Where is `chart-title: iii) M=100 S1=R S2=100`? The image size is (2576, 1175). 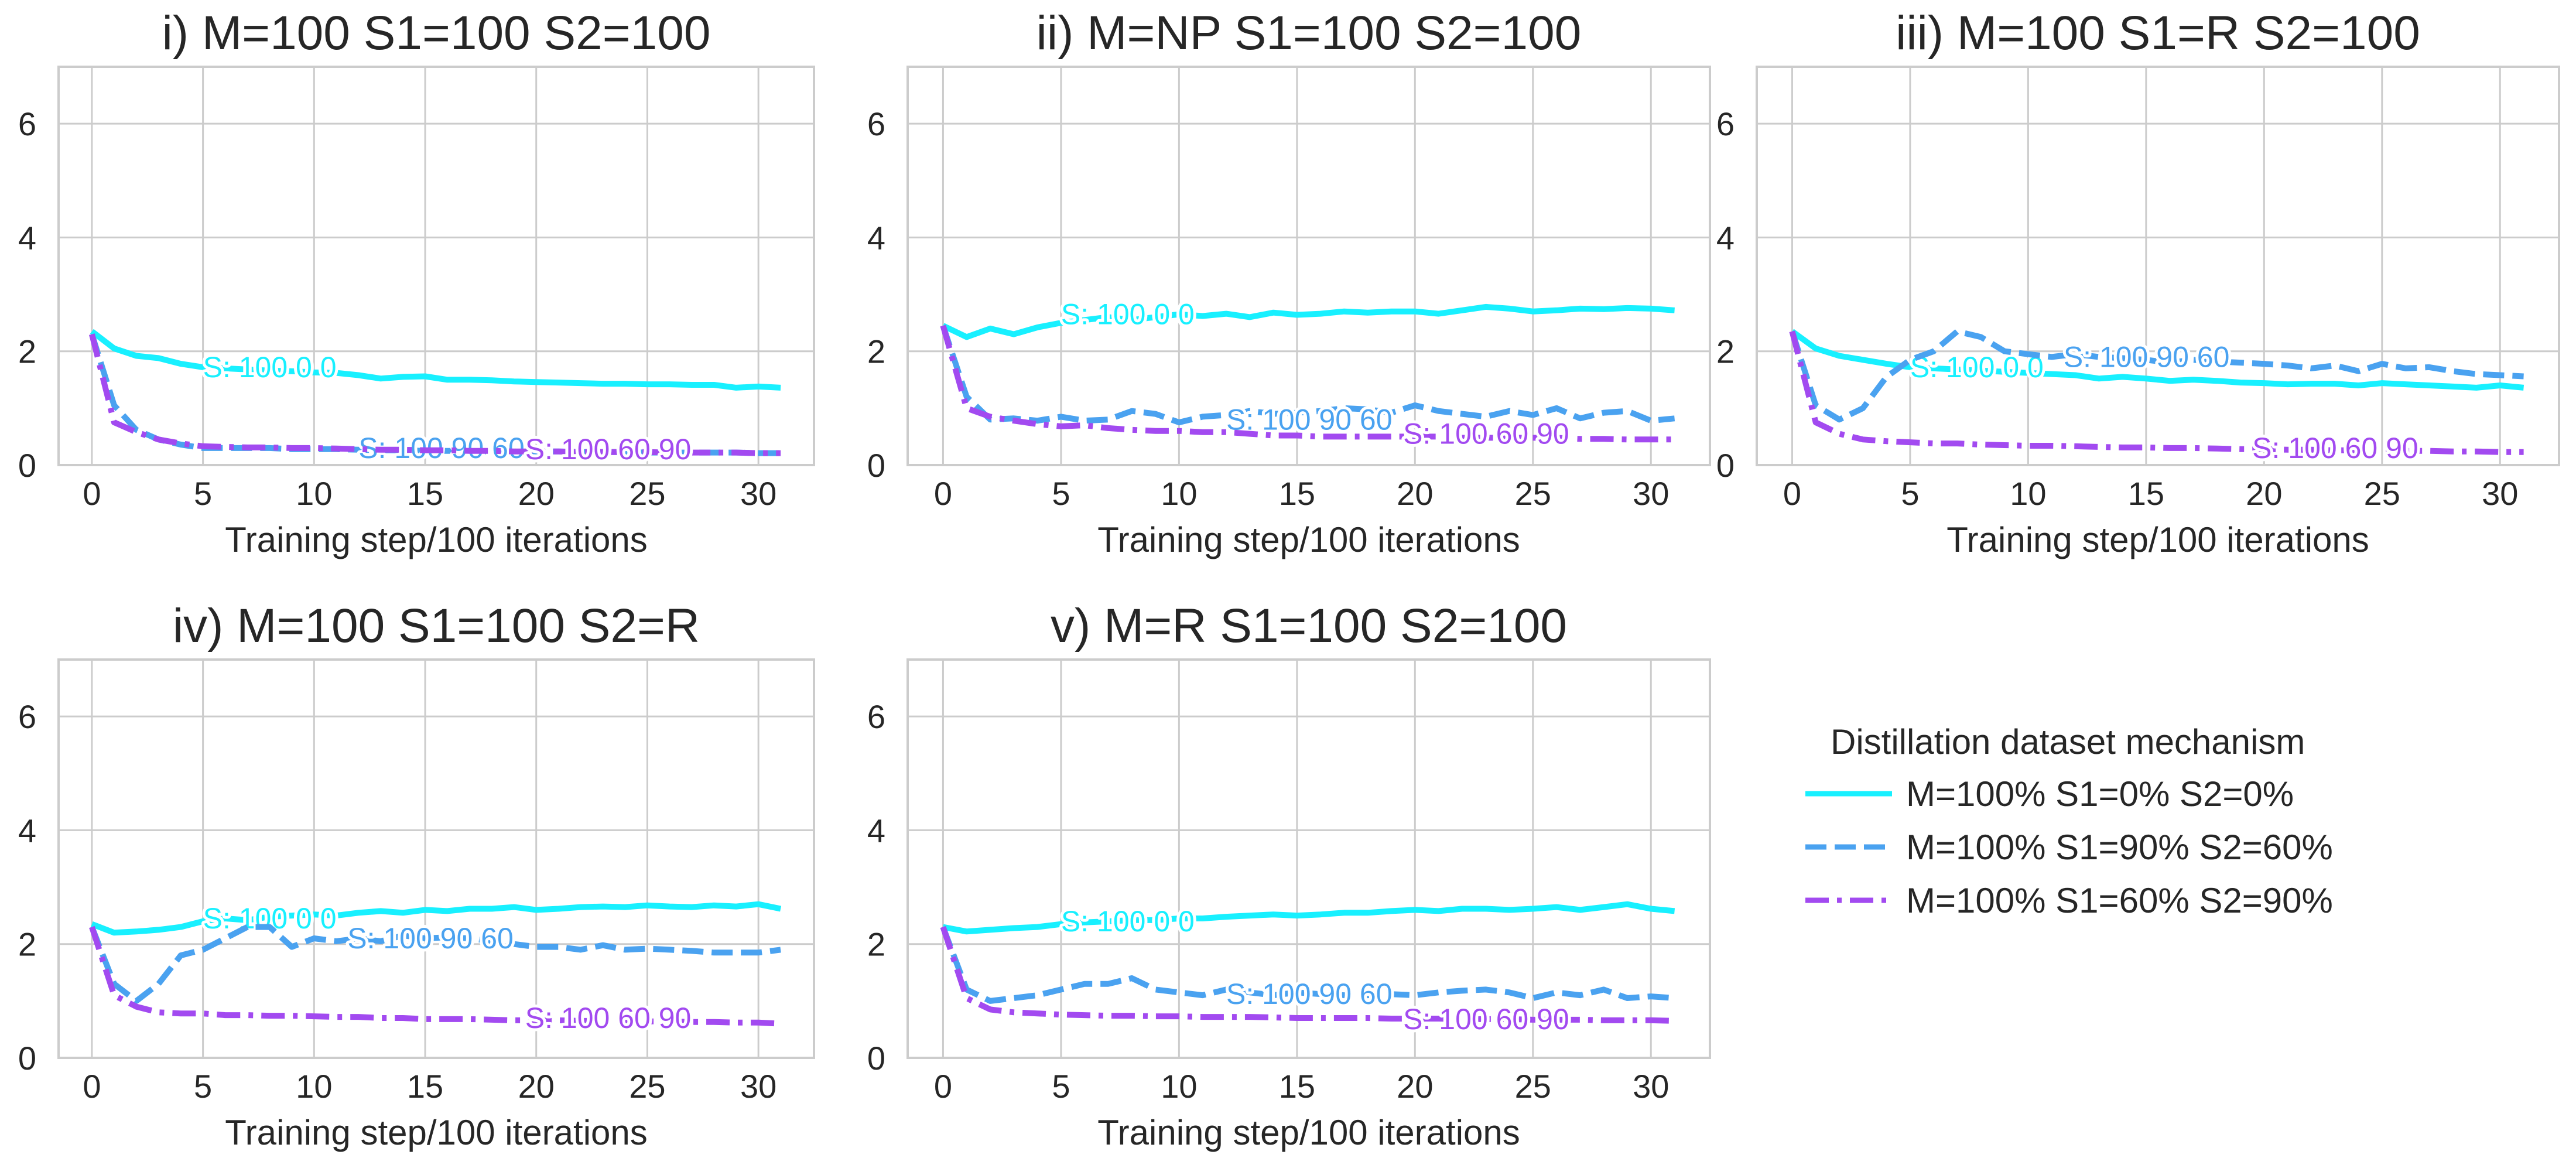
chart-title: iii) M=100 S1=R S2=100 is located at coordinates (2158, 33).